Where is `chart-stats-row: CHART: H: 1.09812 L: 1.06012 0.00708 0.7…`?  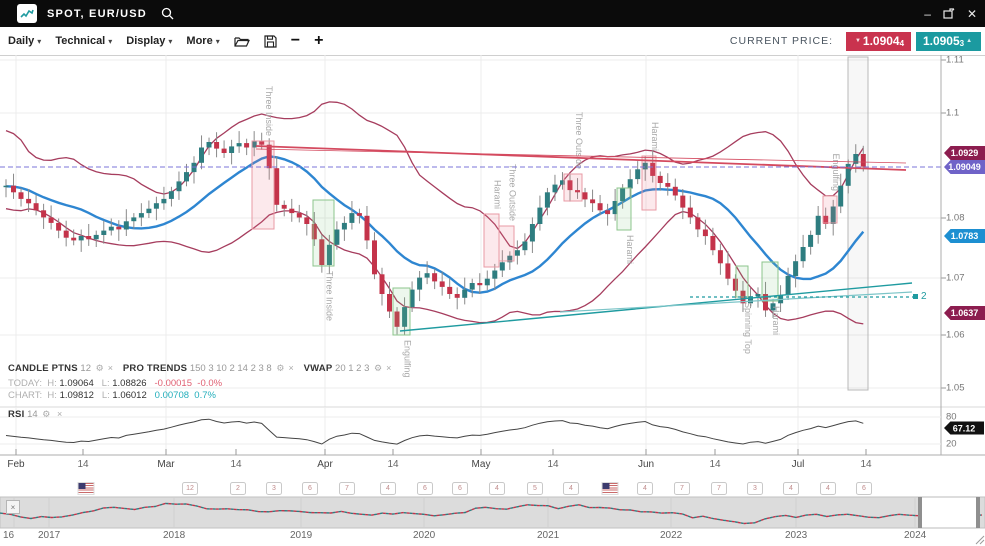 chart-stats-row: CHART: H: 1.09812 L: 1.06012 0.00708 0.7… is located at coordinates (112, 395).